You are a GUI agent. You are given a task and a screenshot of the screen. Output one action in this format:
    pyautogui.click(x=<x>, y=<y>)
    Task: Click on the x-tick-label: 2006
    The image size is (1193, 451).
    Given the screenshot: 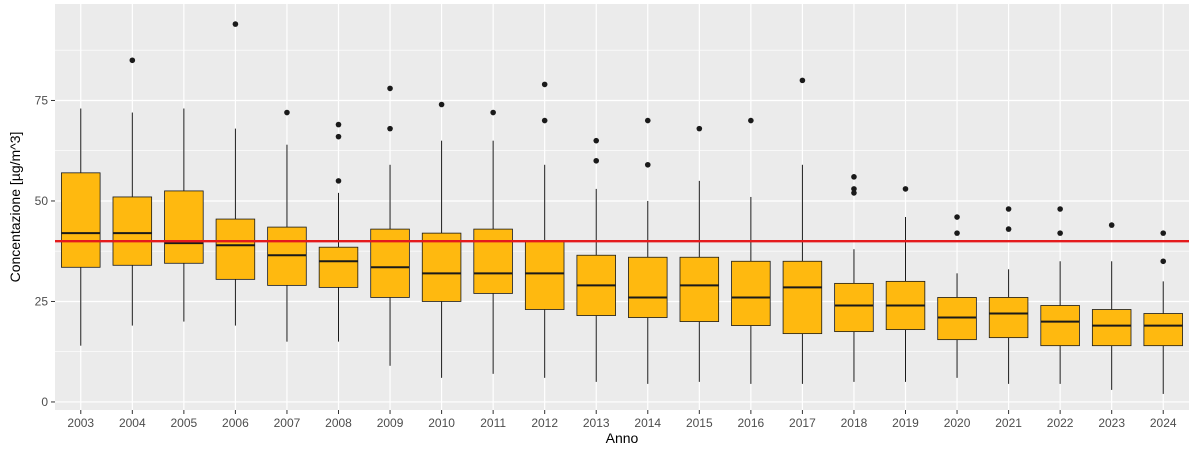 What is the action you would take?
    pyautogui.click(x=235, y=423)
    